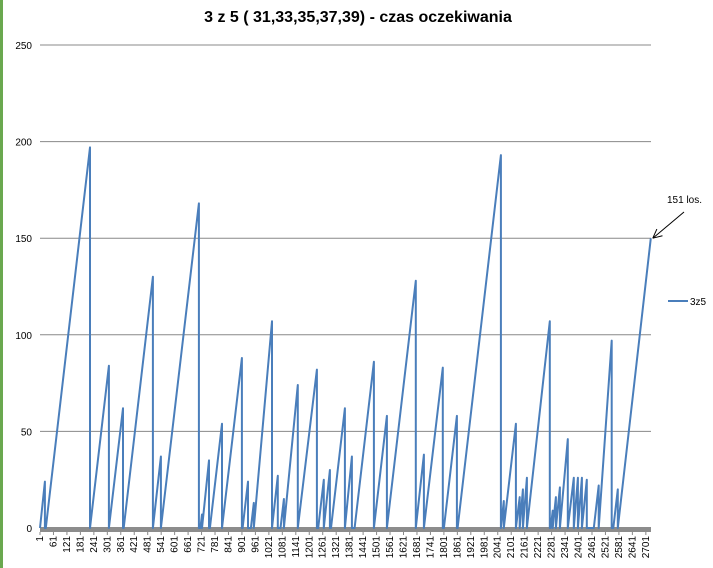 The height and width of the screenshot is (568, 713). I want to click on x-tick-label: 1861, so click(457, 547).